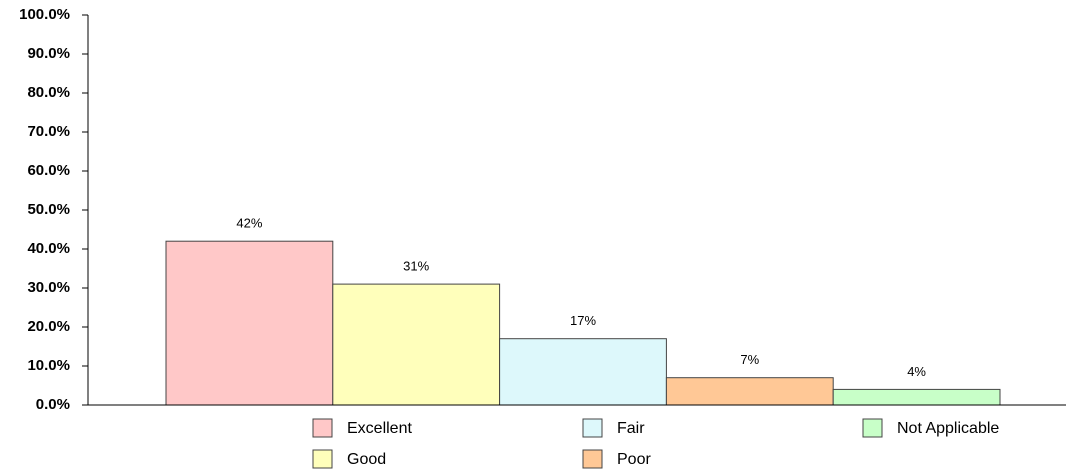 The image size is (1072, 474). What do you see at coordinates (631, 428) in the screenshot?
I see `legend-label: Fair` at bounding box center [631, 428].